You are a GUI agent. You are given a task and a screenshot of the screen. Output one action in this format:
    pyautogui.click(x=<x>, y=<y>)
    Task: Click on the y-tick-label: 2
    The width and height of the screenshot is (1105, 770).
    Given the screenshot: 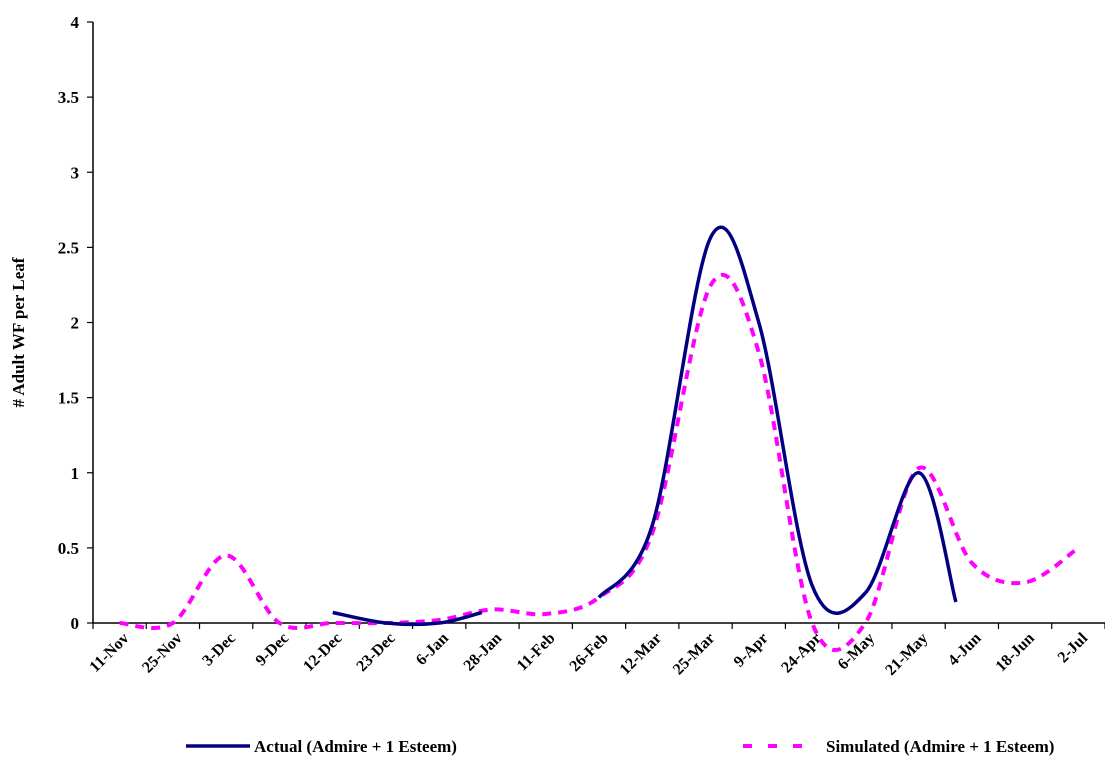 What is the action you would take?
    pyautogui.click(x=75, y=323)
    